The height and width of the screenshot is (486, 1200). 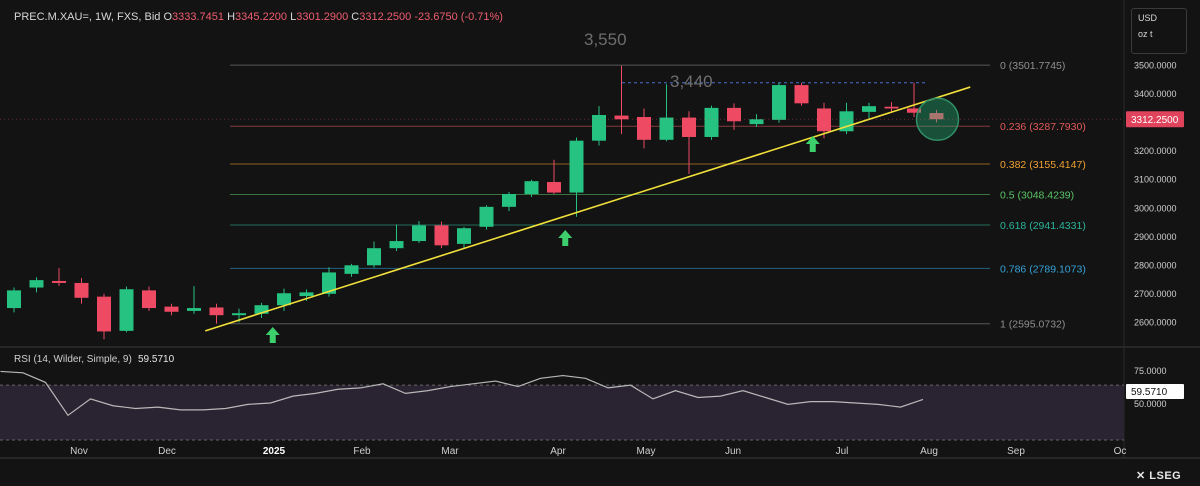 I want to click on fib-level-label: 0.382 (3155.4147), so click(x=1043, y=165).